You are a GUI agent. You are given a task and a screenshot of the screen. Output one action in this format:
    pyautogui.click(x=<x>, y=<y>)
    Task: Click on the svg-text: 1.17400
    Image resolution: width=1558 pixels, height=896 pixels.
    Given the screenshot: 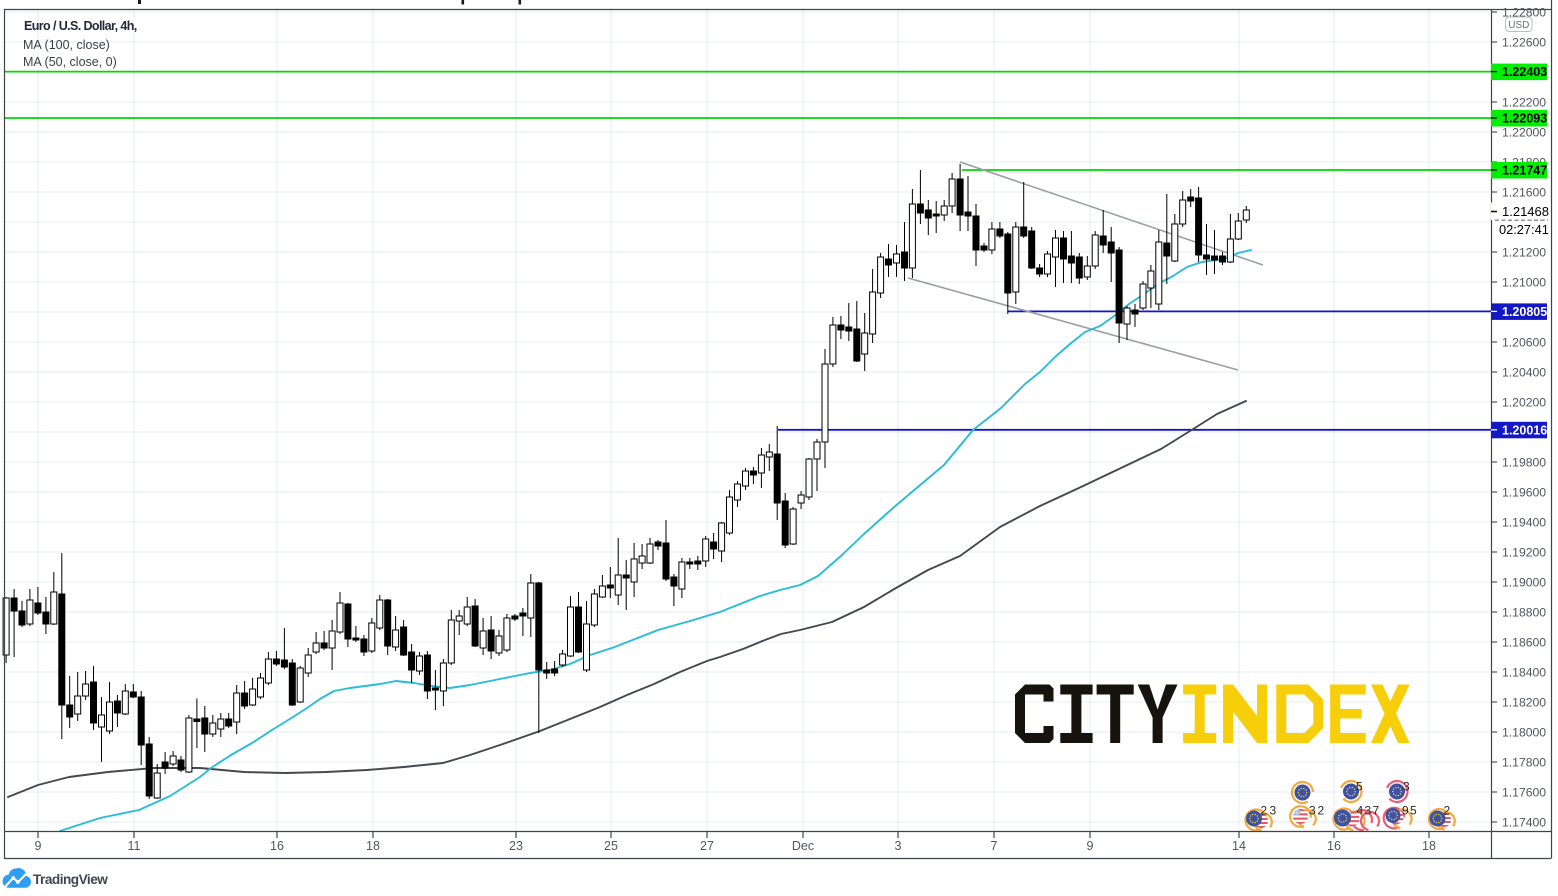 What is the action you would take?
    pyautogui.click(x=1524, y=822)
    